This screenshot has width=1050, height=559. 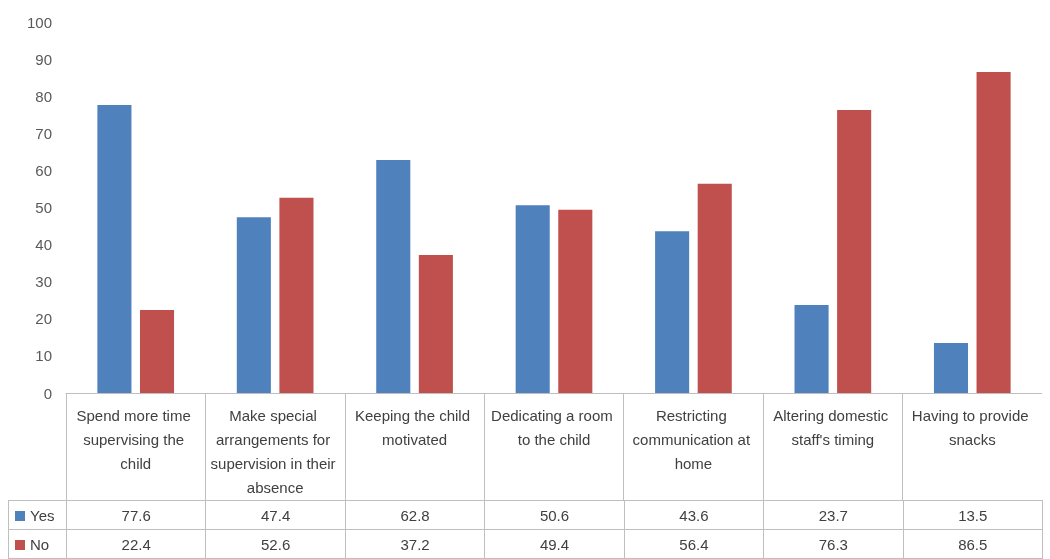 What do you see at coordinates (275, 515) in the screenshot?
I see `data-label: 47.4` at bounding box center [275, 515].